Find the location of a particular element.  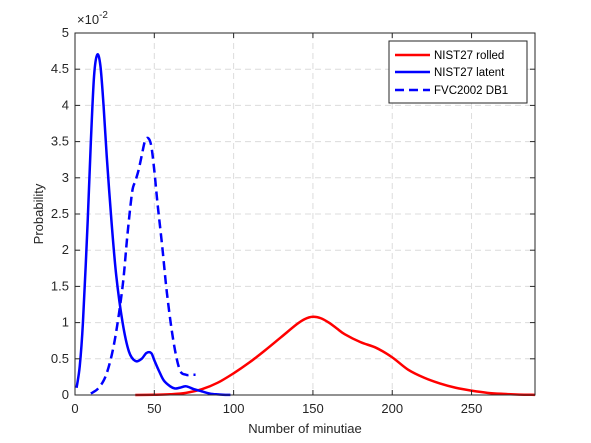

series-line-nist27-rolled is located at coordinates (335, 356).